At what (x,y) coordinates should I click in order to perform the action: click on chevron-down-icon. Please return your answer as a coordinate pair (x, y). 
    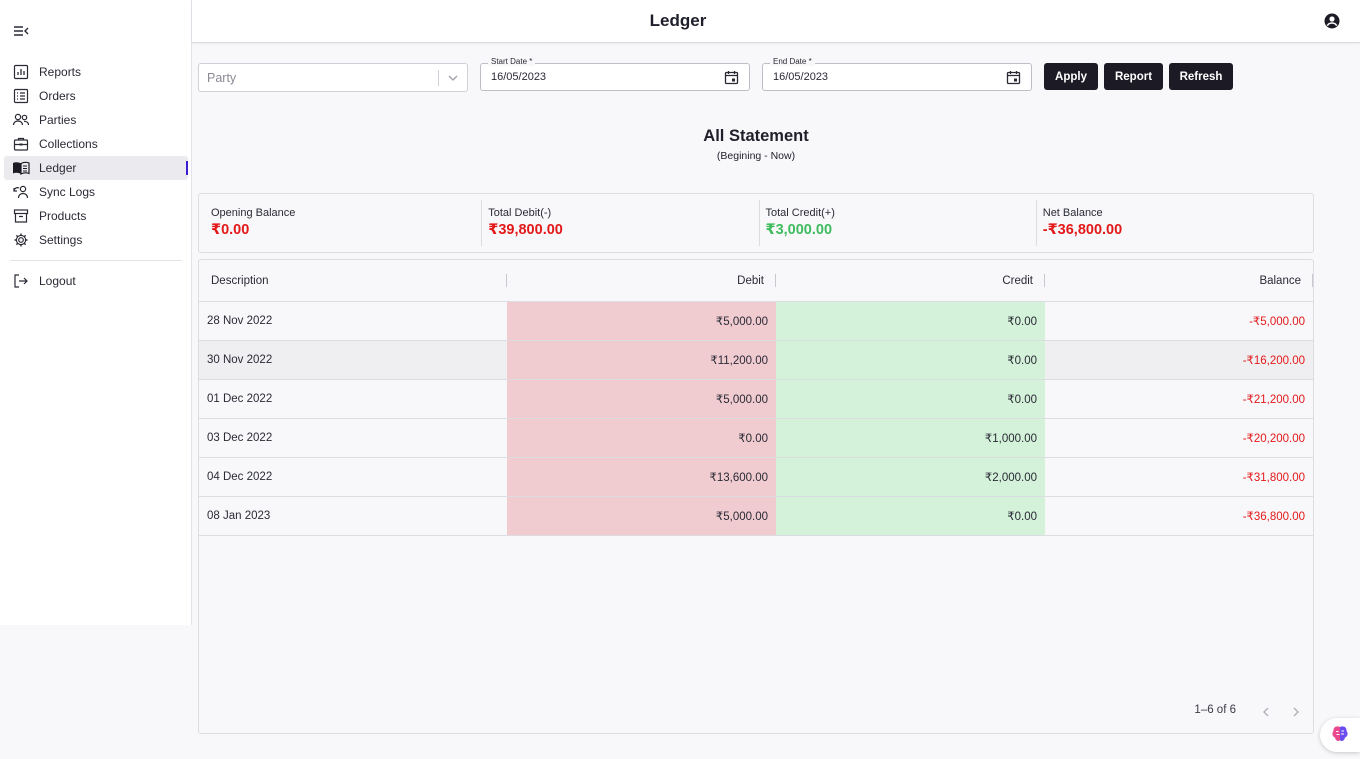
    Looking at the image, I should click on (453, 78).